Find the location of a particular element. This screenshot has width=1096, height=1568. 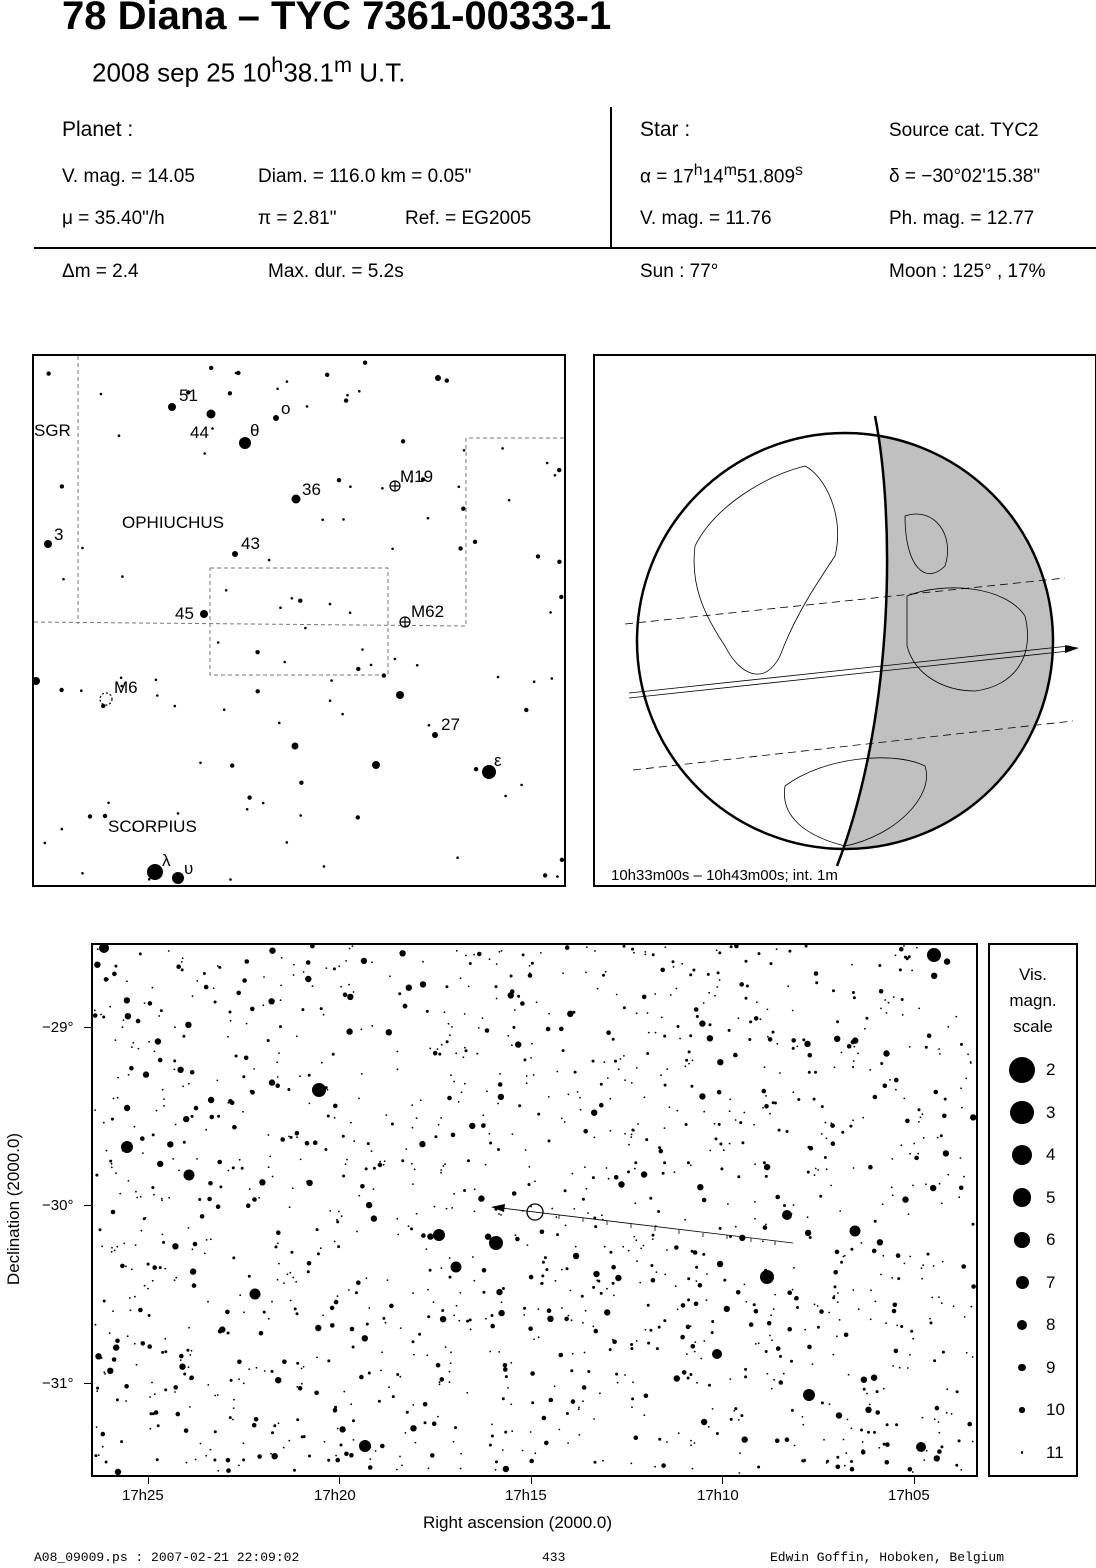

planet-vmag: V. mag. = 14.05 is located at coordinates (128, 176).